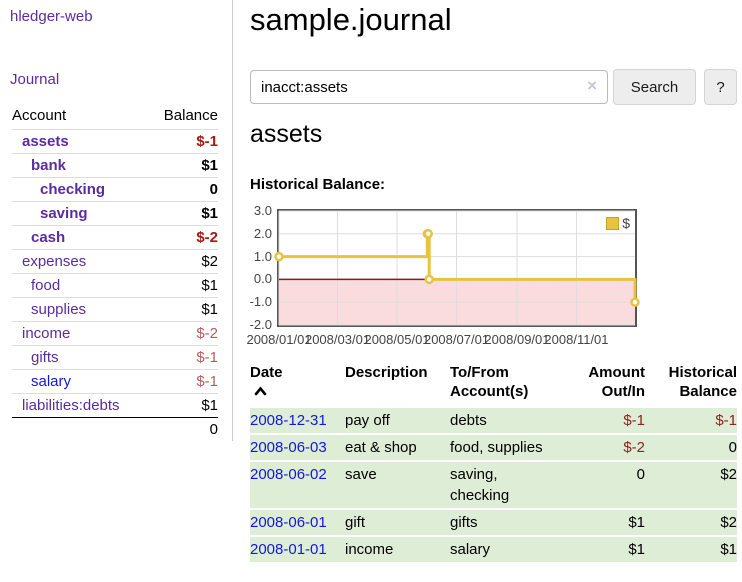 This screenshot has height=582, width=742. Describe the element at coordinates (691, 447) in the screenshot. I see `register-cell-balance: 0` at that location.